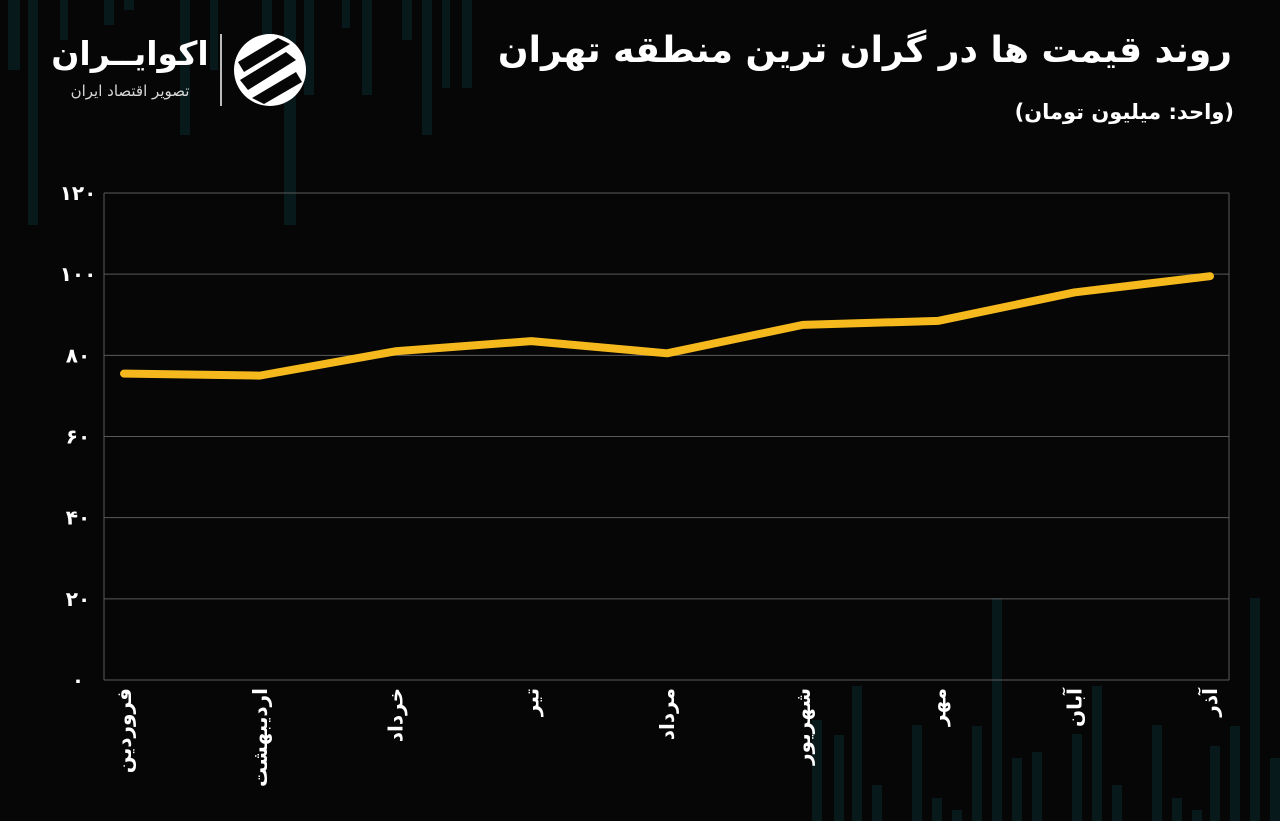  Describe the element at coordinates (396, 715) in the screenshot. I see `x-tick-label: خرداد` at that location.